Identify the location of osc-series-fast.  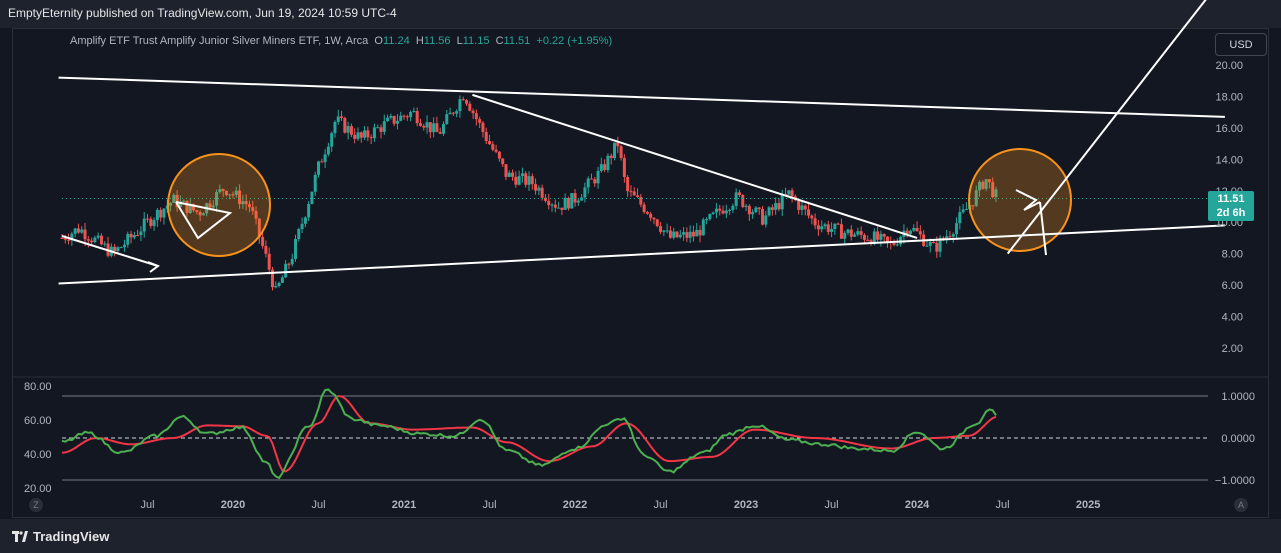
(529, 434).